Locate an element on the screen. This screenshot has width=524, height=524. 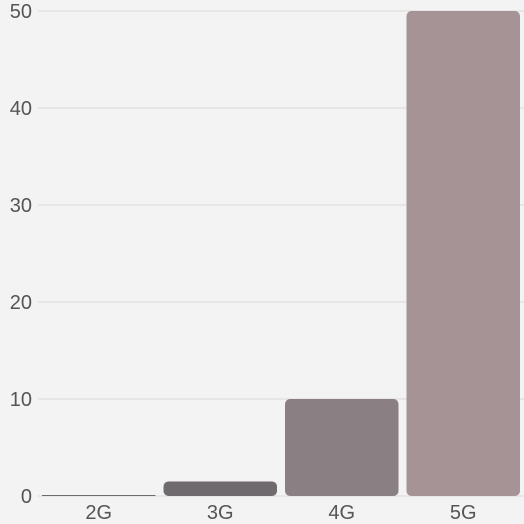
y-tick-label-0: 0 is located at coordinates (26, 497).